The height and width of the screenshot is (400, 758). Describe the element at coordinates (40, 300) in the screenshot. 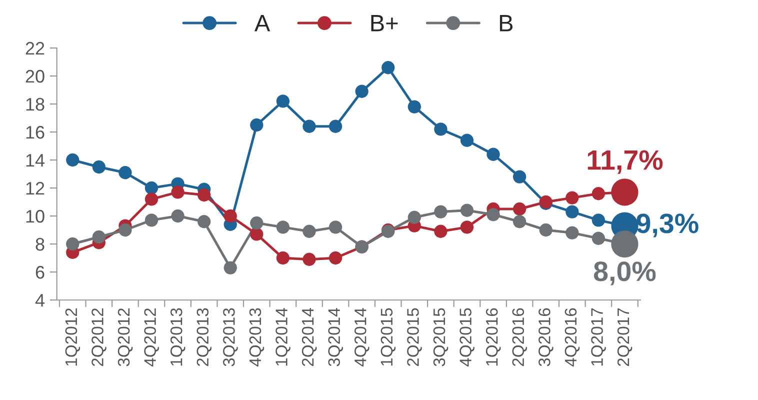

I see `y-tick-label: 4` at that location.